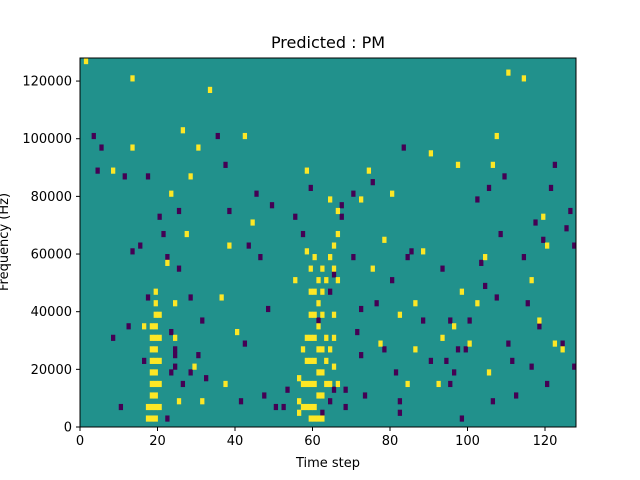 Image resolution: width=640 pixels, height=480 pixels. What do you see at coordinates (47, 82) in the screenshot?
I see `y-tick-label: 120000` at bounding box center [47, 82].